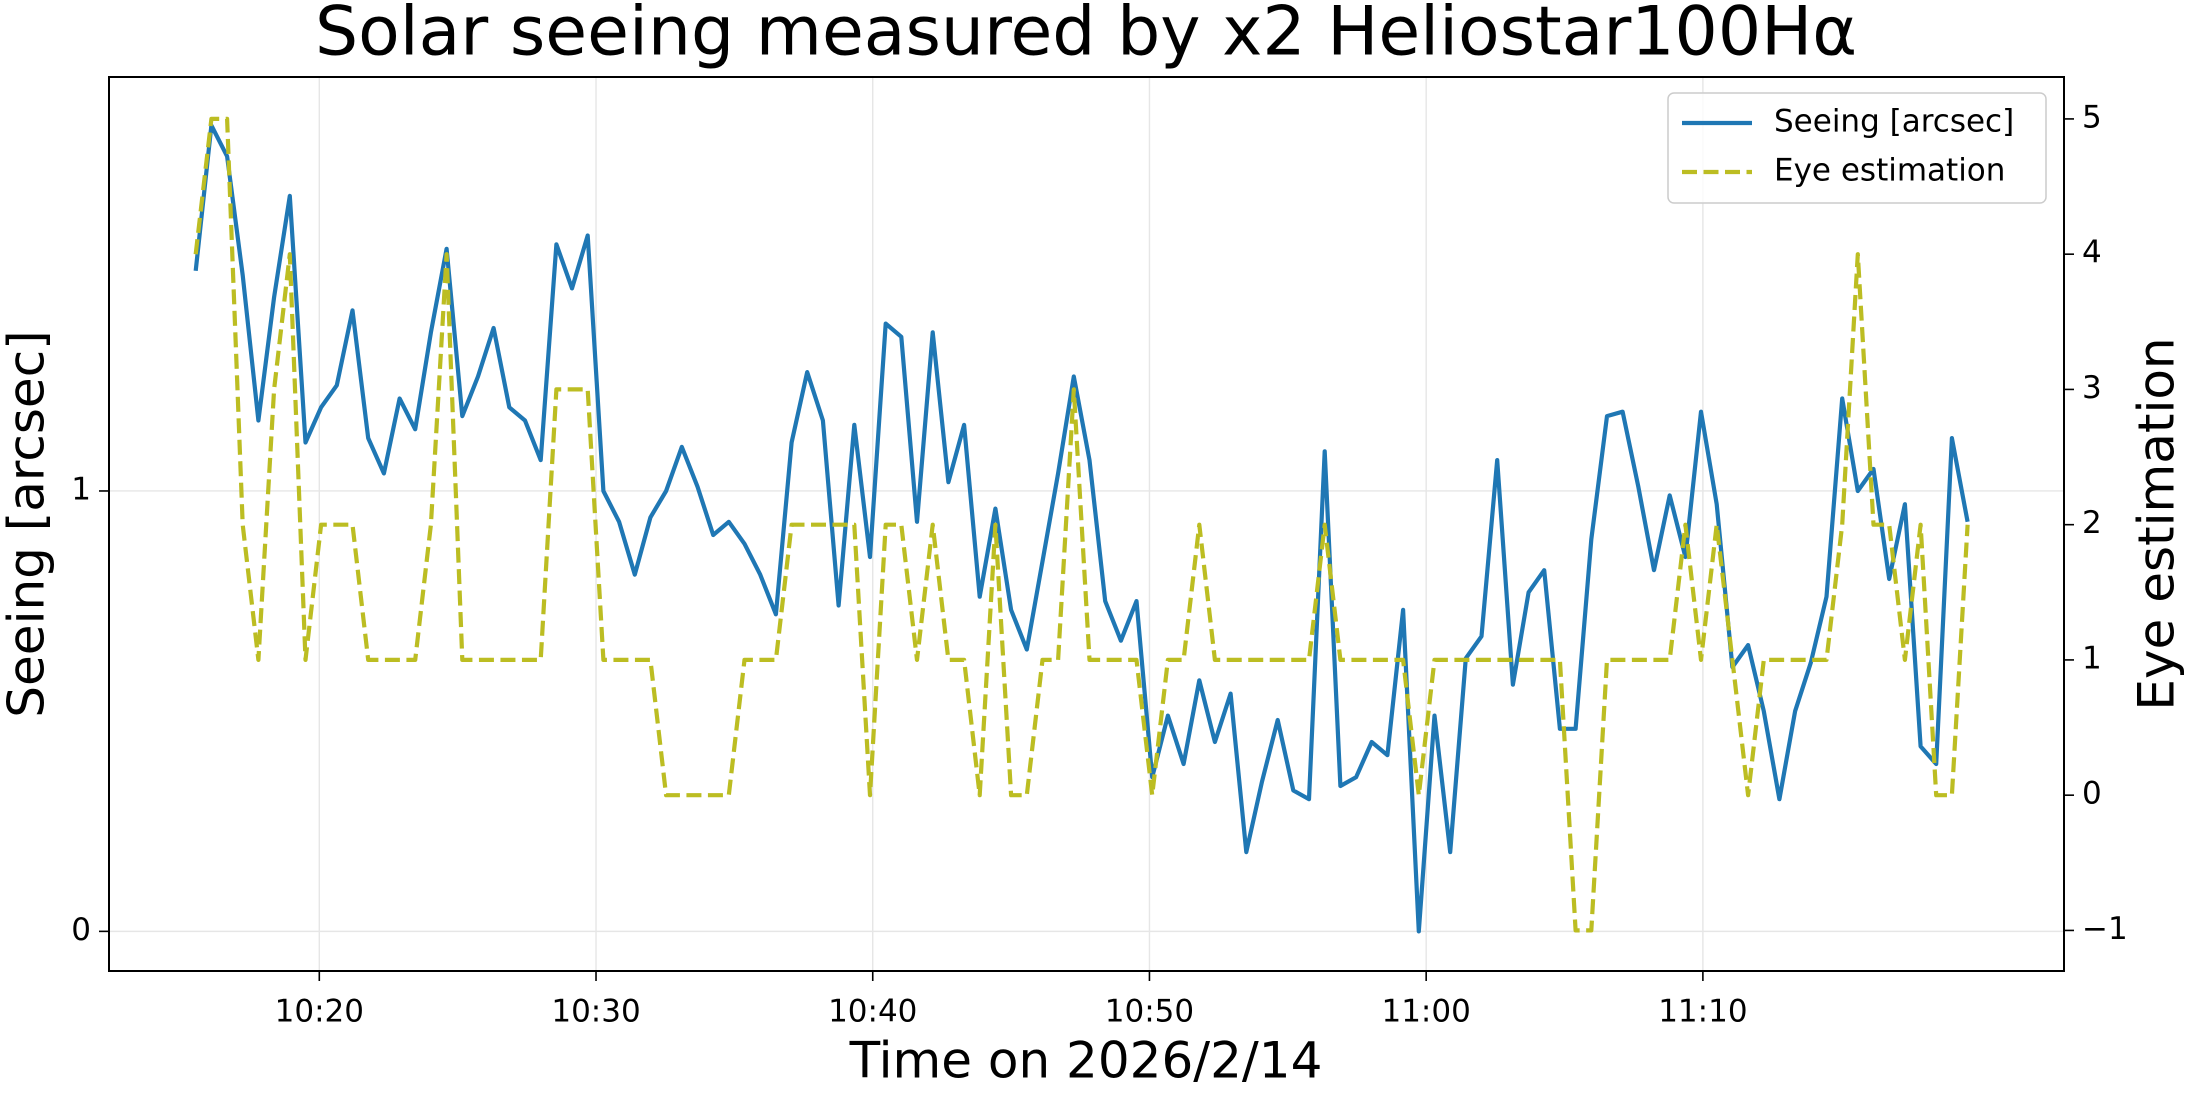 This screenshot has height=1100, width=2200. Describe the element at coordinates (2105, 929) in the screenshot. I see `y2-tick-label: −1` at that location.